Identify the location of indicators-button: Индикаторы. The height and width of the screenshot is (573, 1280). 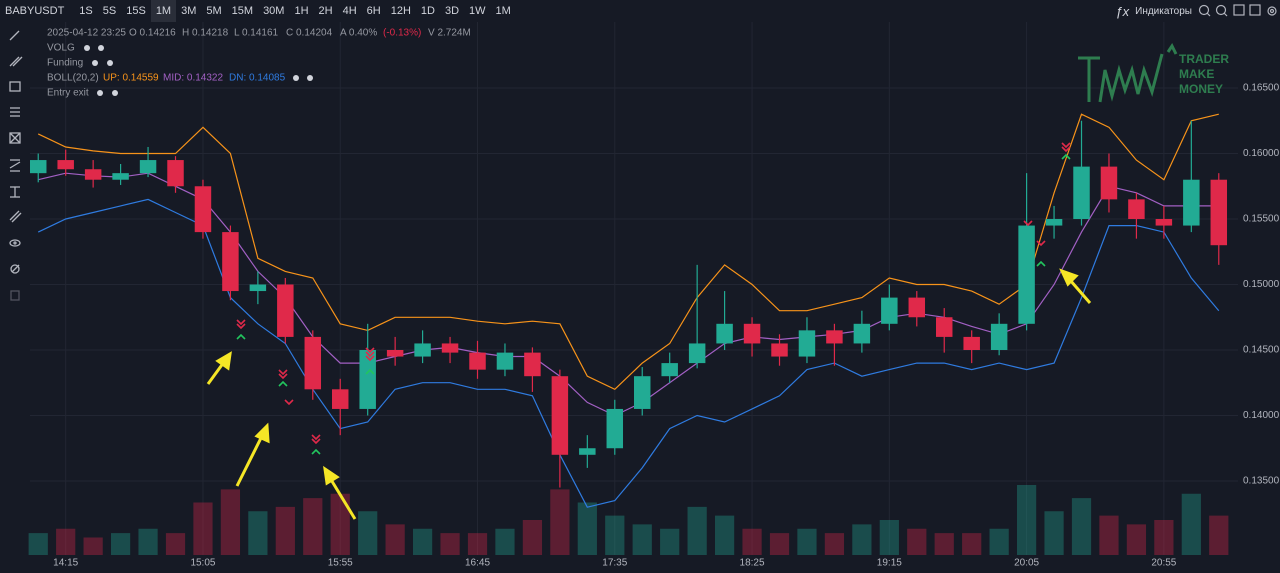
(1163, 11).